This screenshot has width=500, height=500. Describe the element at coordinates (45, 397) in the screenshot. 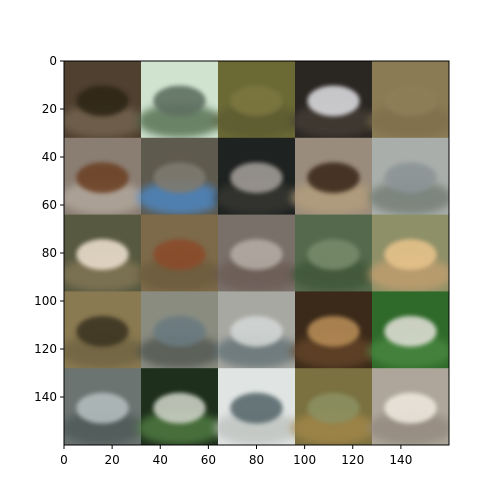

I see `y-tick-label: 140` at that location.